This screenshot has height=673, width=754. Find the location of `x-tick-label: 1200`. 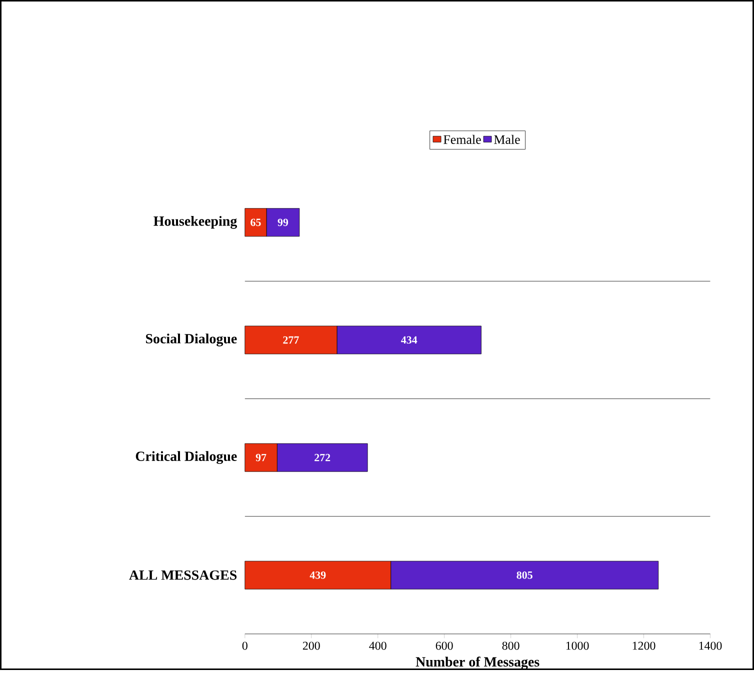

x-tick-label: 1200 is located at coordinates (644, 646).